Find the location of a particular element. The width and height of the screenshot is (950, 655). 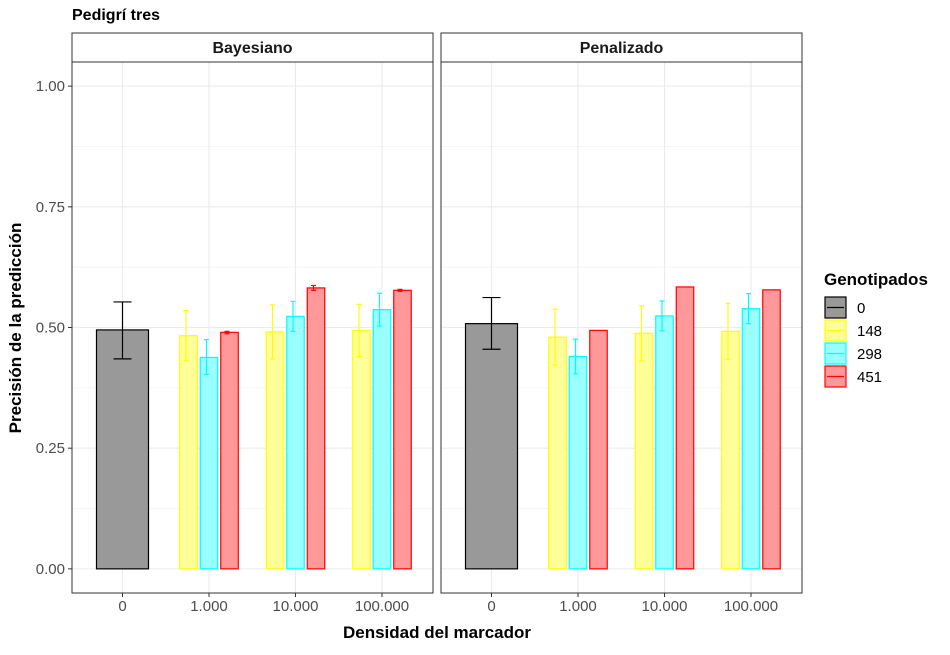

y-tick-label: 0.75 is located at coordinates (50, 207).